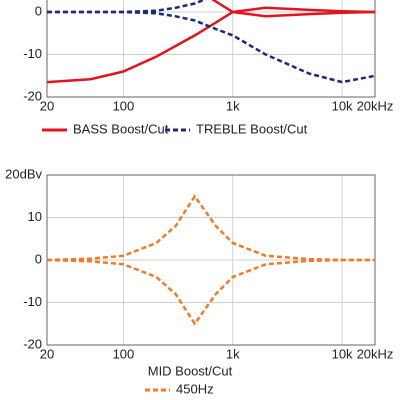 The width and height of the screenshot is (400, 400). What do you see at coordinates (190, 370) in the screenshot?
I see `legend-title: MID Boost/Cut` at bounding box center [190, 370].